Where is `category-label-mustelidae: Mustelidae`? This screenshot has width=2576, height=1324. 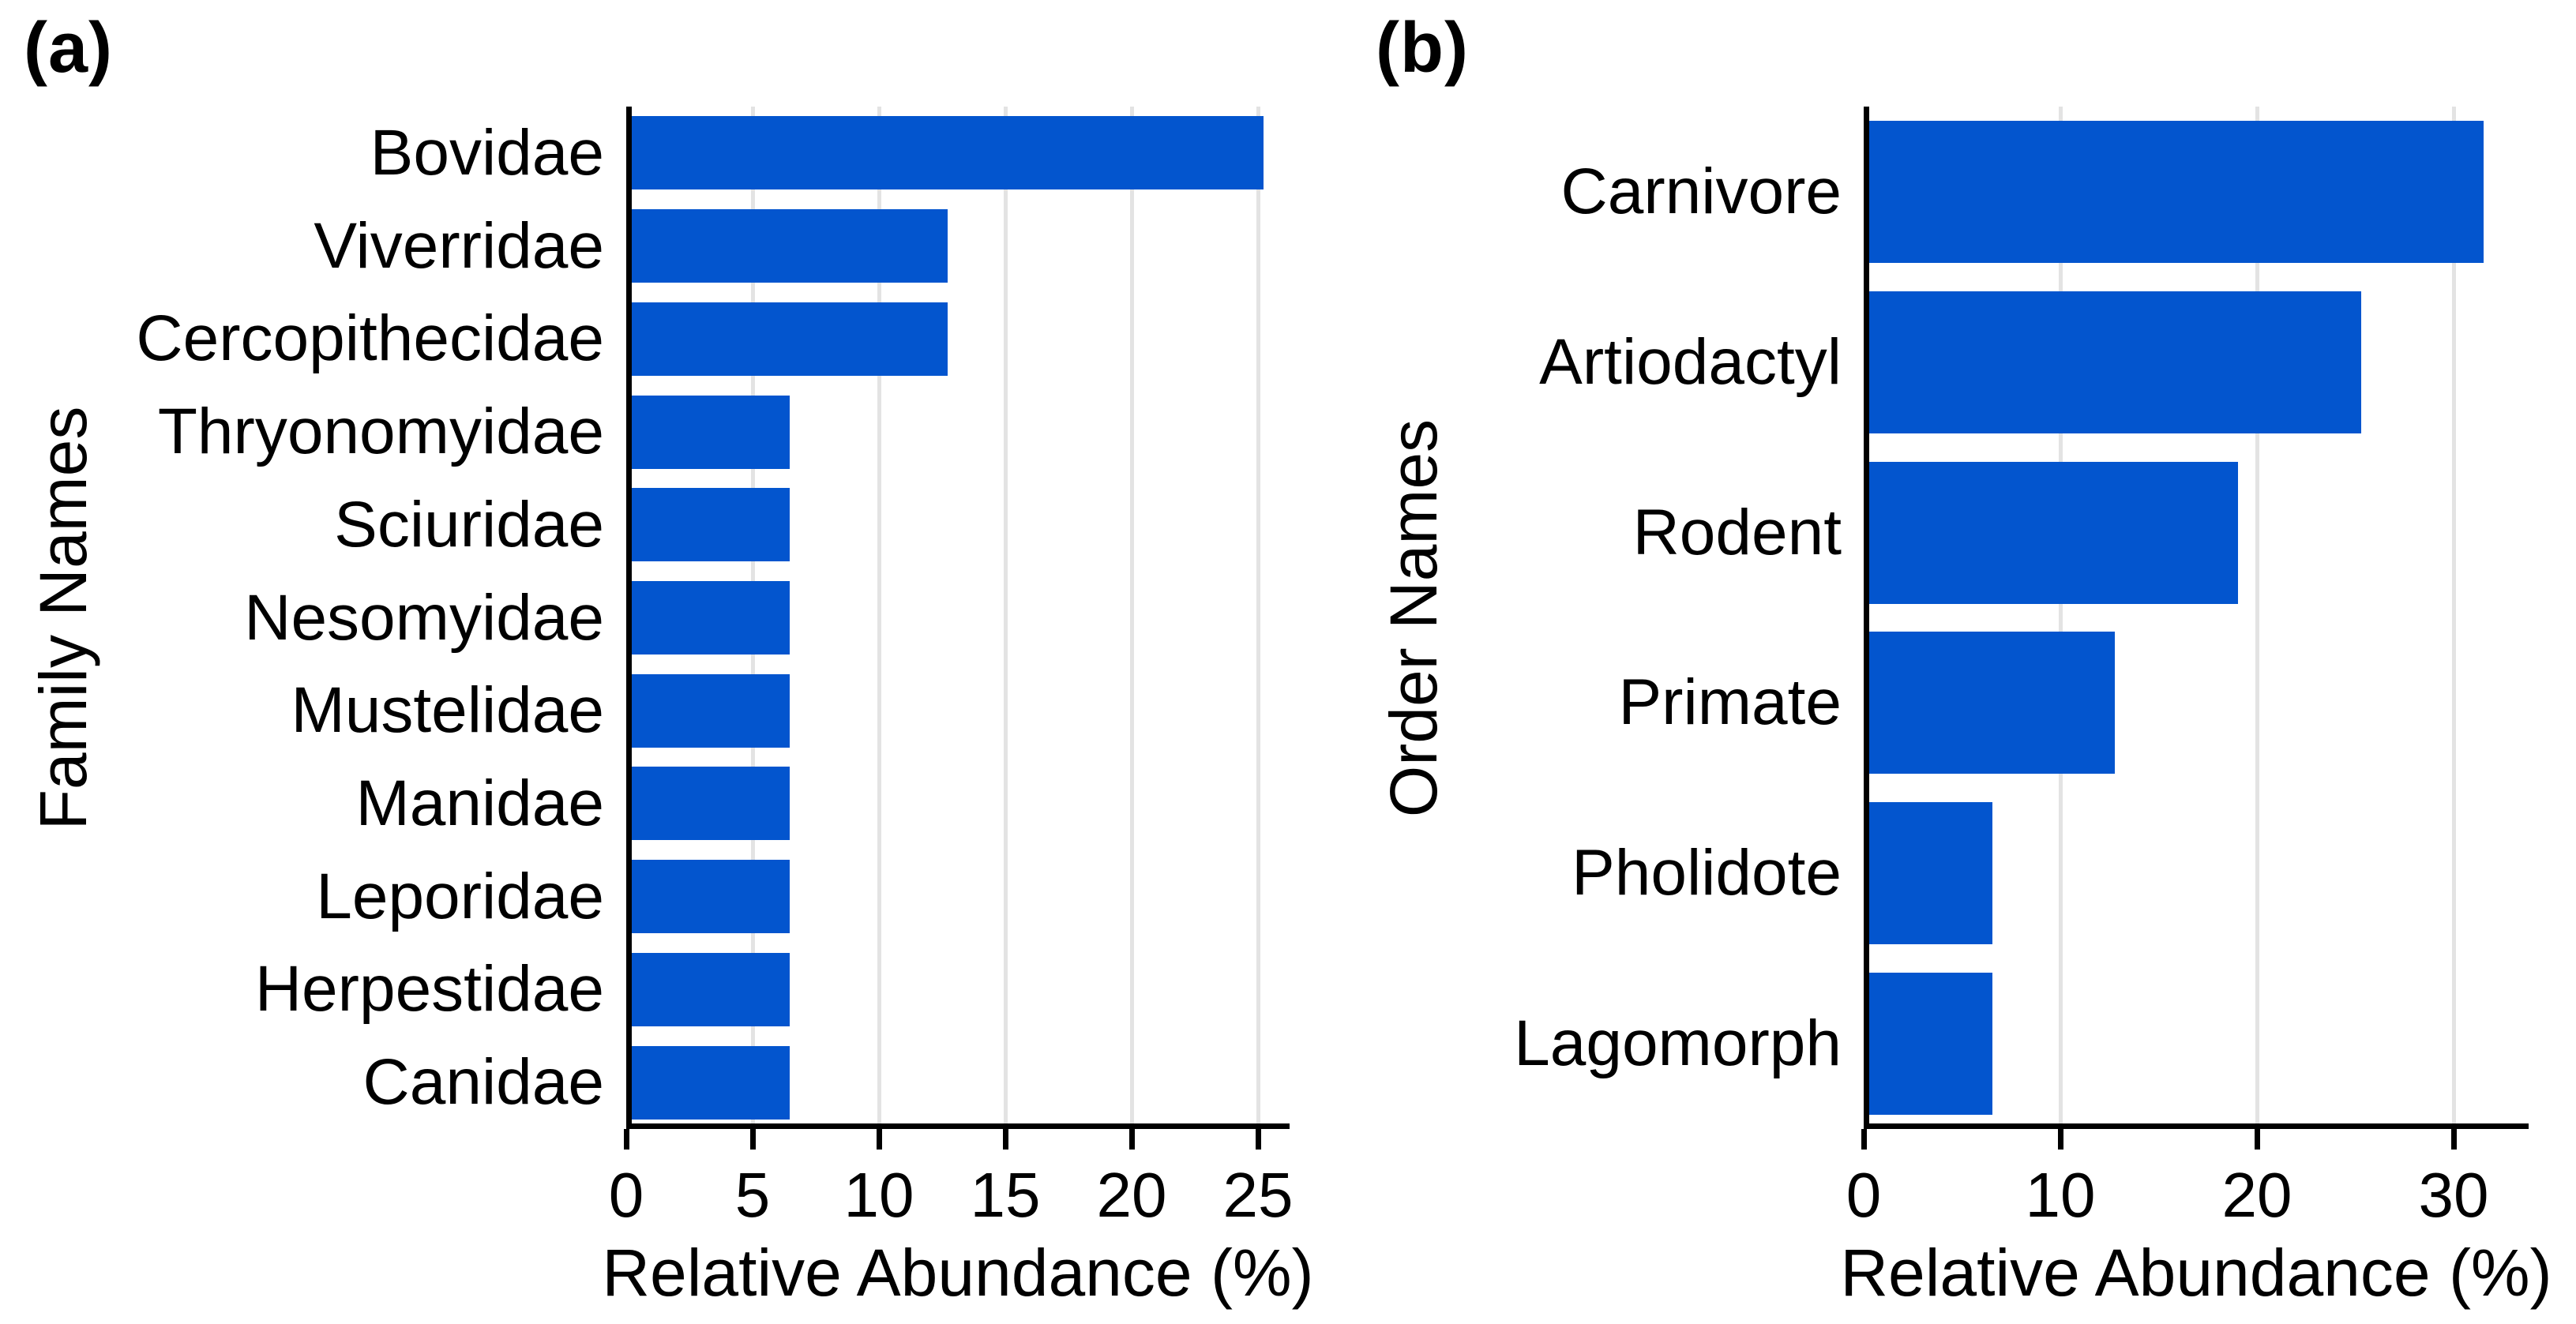 category-label-mustelidae: Mustelidae is located at coordinates (447, 710).